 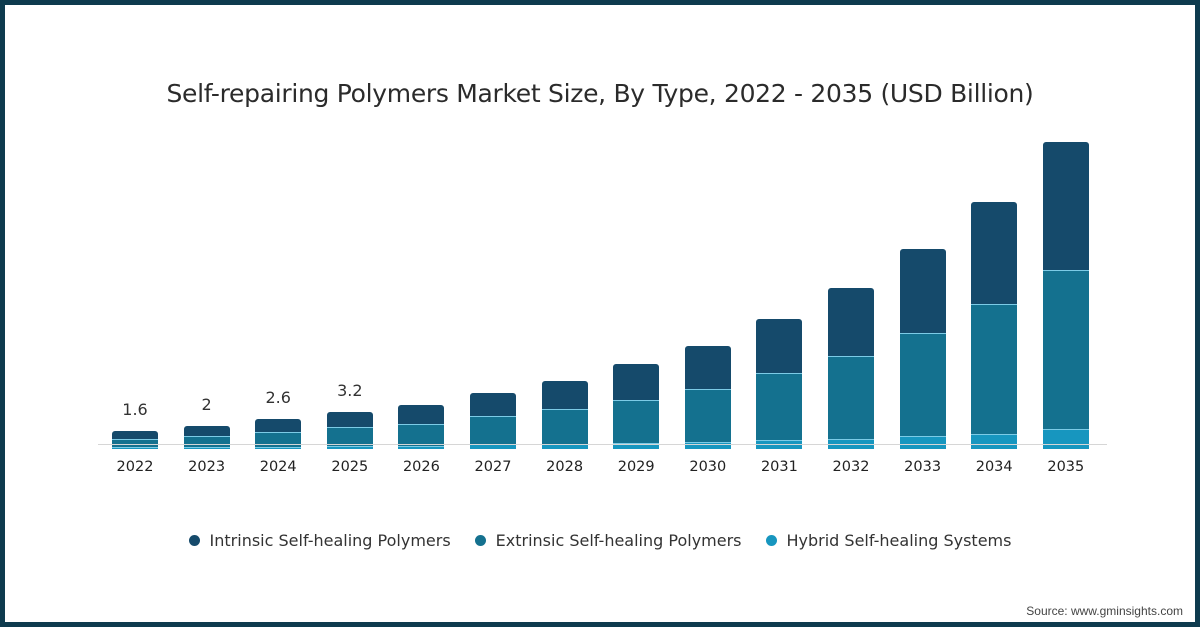 What do you see at coordinates (994, 467) in the screenshot?
I see `x-tick-label: 2034` at bounding box center [994, 467].